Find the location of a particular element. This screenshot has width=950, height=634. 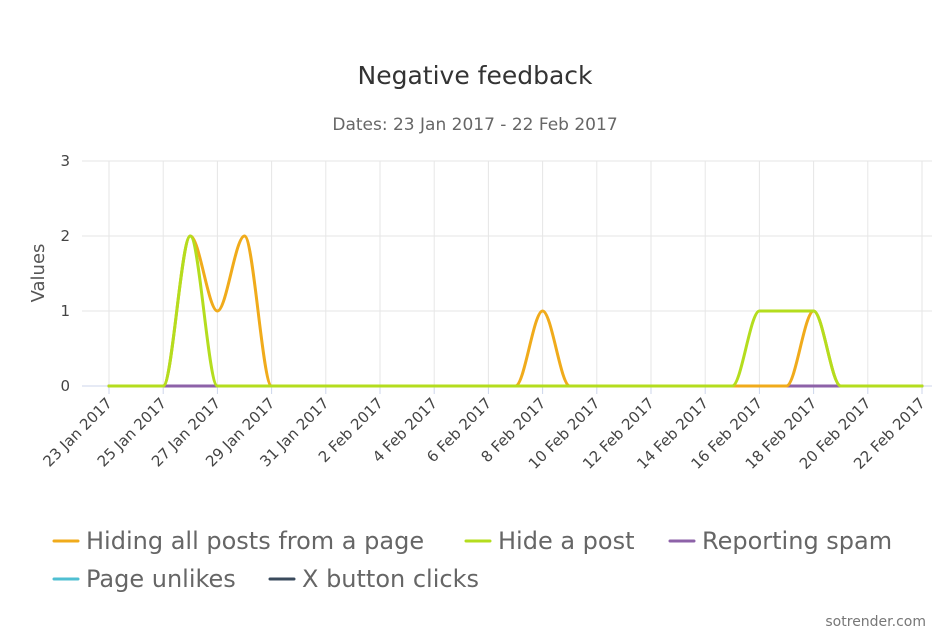

legend-item-hide-a-post: Hide a post is located at coordinates (549, 541).